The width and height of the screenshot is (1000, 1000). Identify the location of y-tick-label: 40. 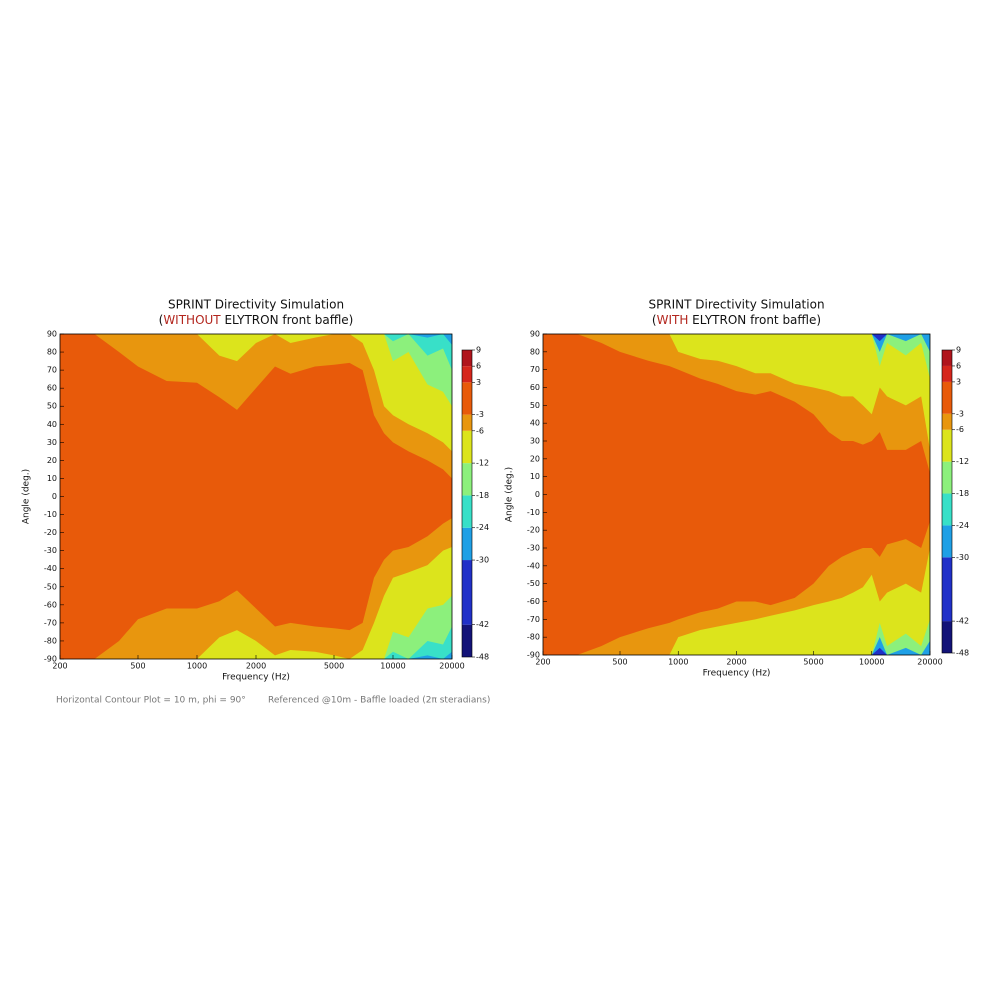
(52, 424).